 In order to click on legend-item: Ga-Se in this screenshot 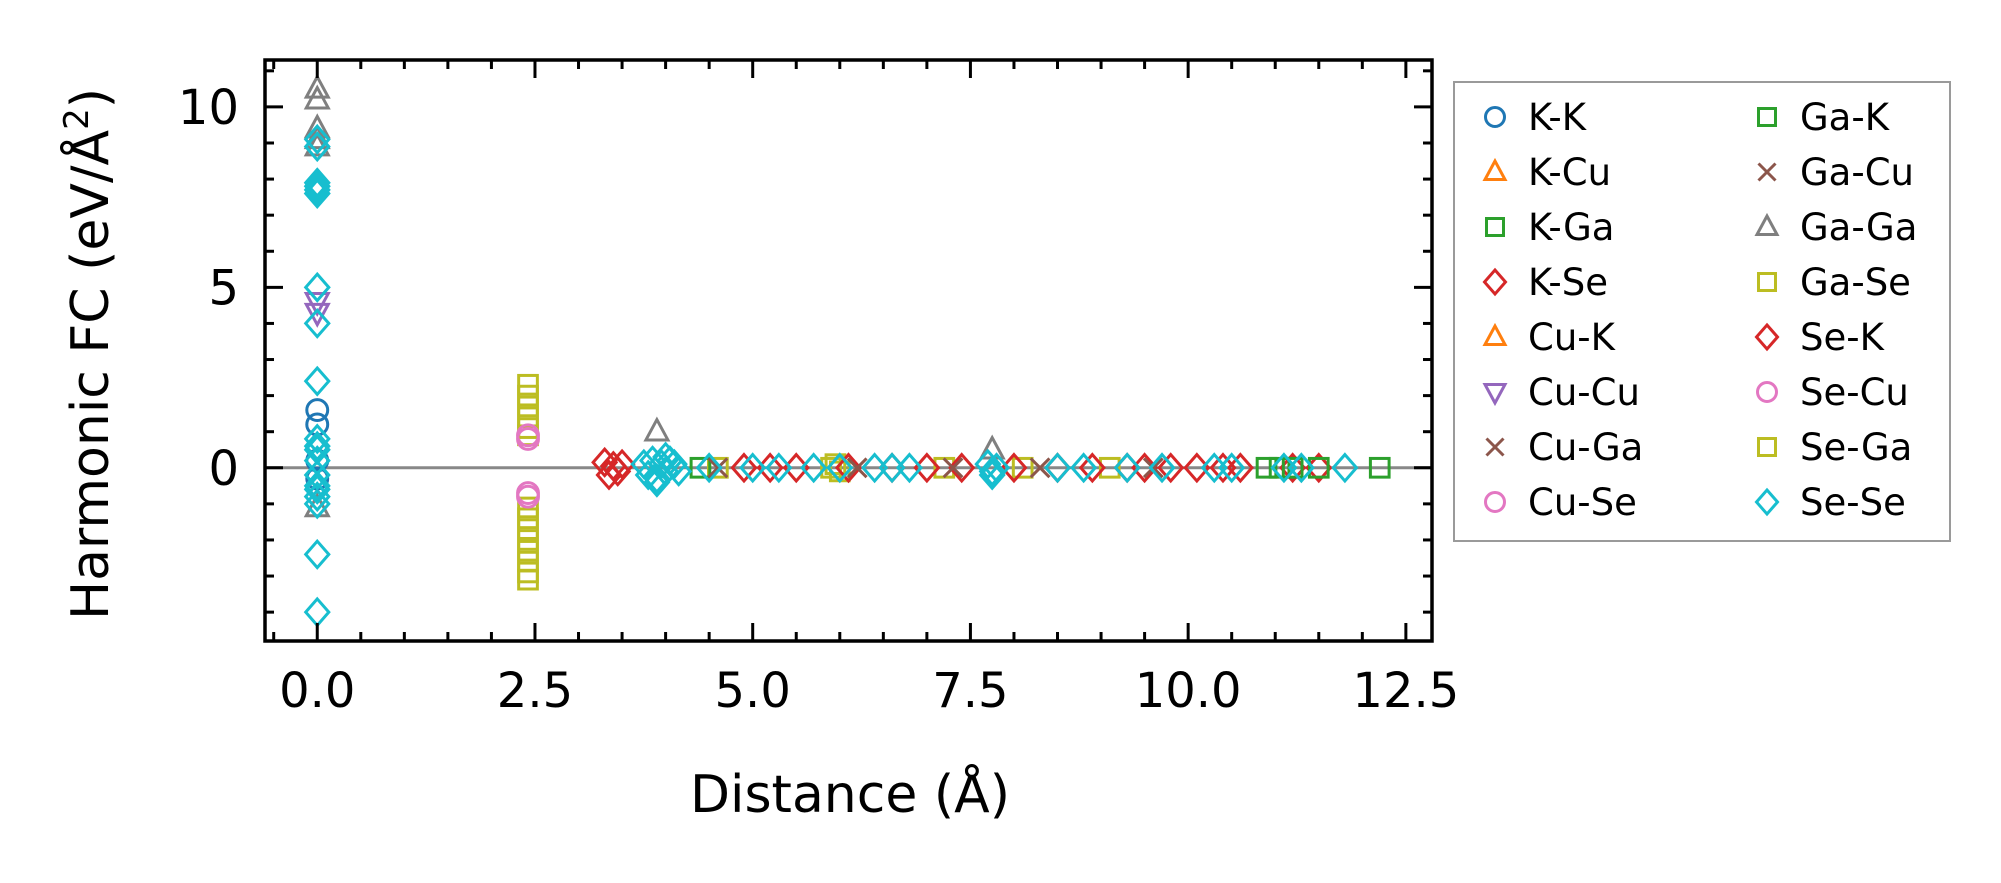, I will do `click(1834, 282)`.